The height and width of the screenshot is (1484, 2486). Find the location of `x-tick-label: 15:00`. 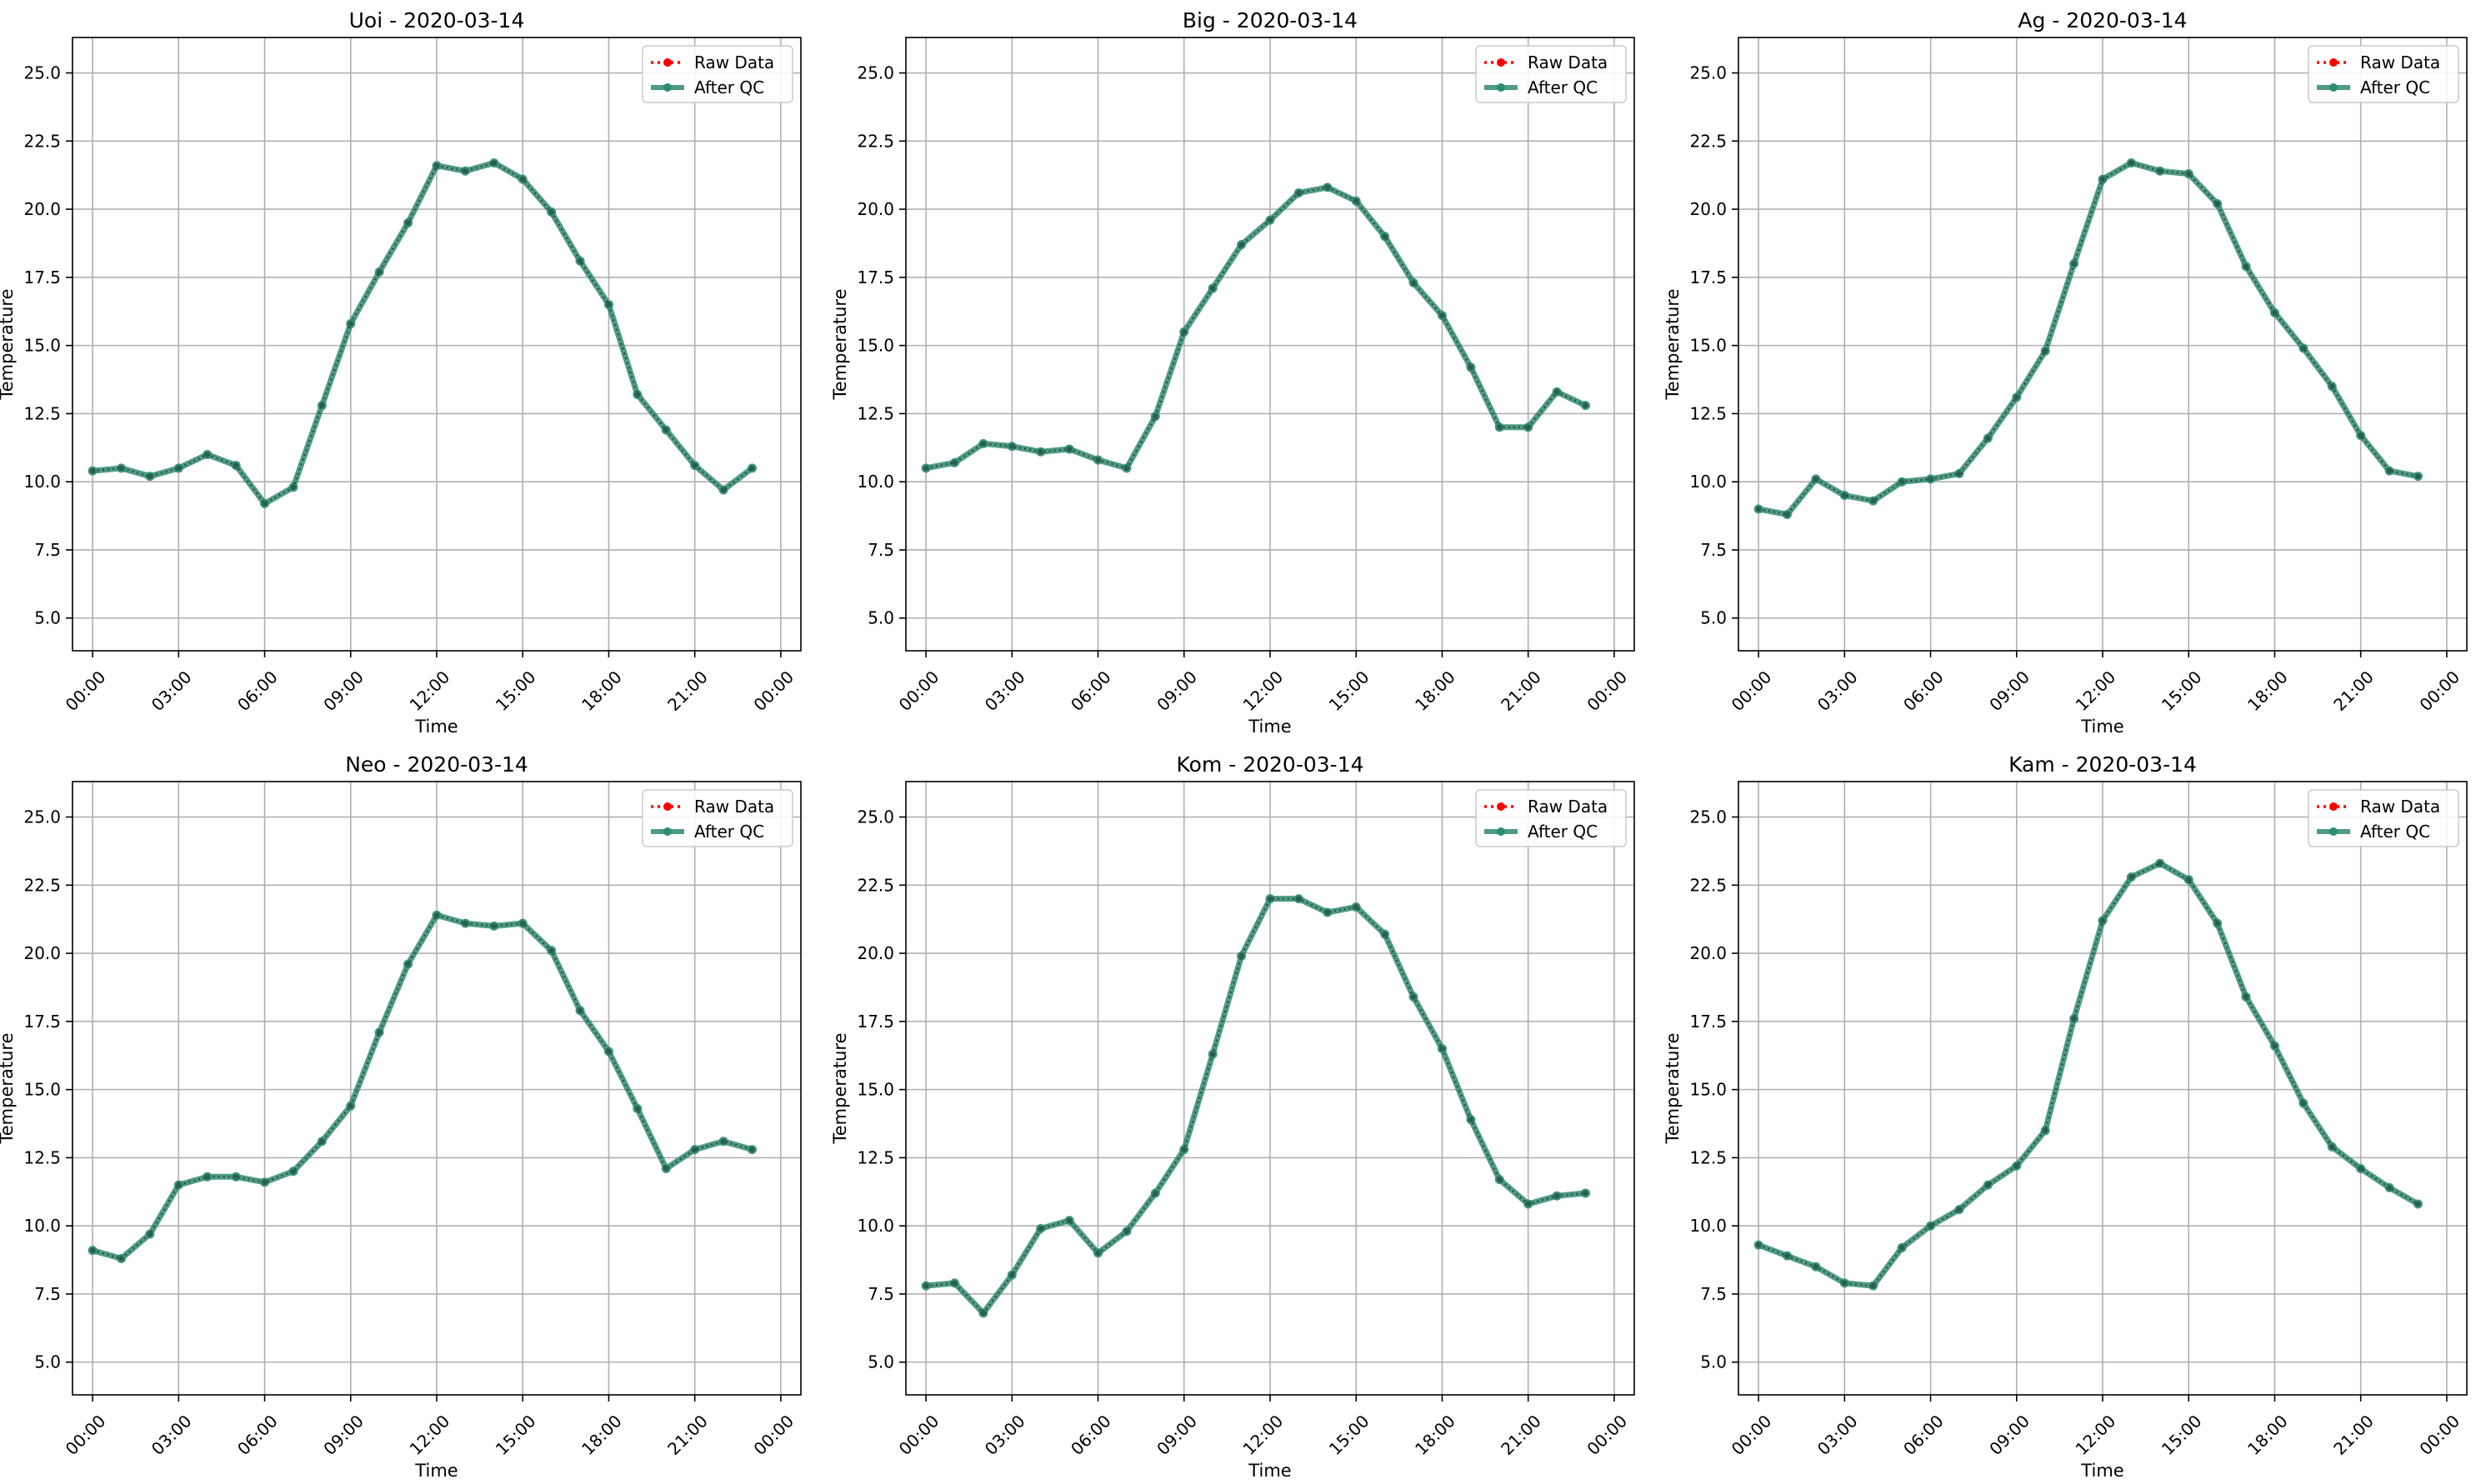

x-tick-label: 15:00 is located at coordinates (1349, 691).